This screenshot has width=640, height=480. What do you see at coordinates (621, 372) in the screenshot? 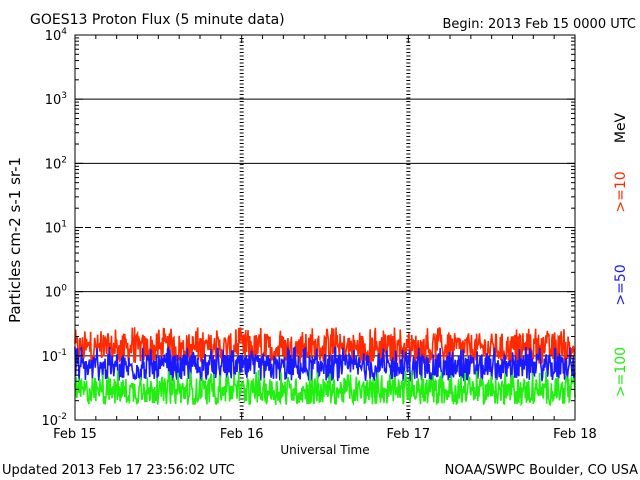
I see `legend-item-100: >=100` at bounding box center [621, 372].